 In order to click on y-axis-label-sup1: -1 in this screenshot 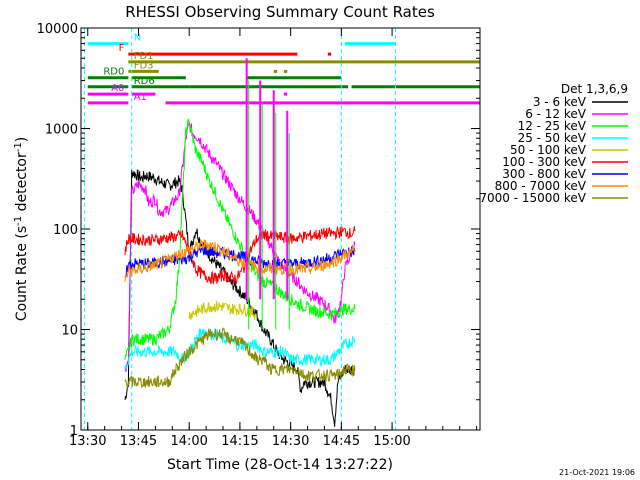, I will do `click(18, 221)`.